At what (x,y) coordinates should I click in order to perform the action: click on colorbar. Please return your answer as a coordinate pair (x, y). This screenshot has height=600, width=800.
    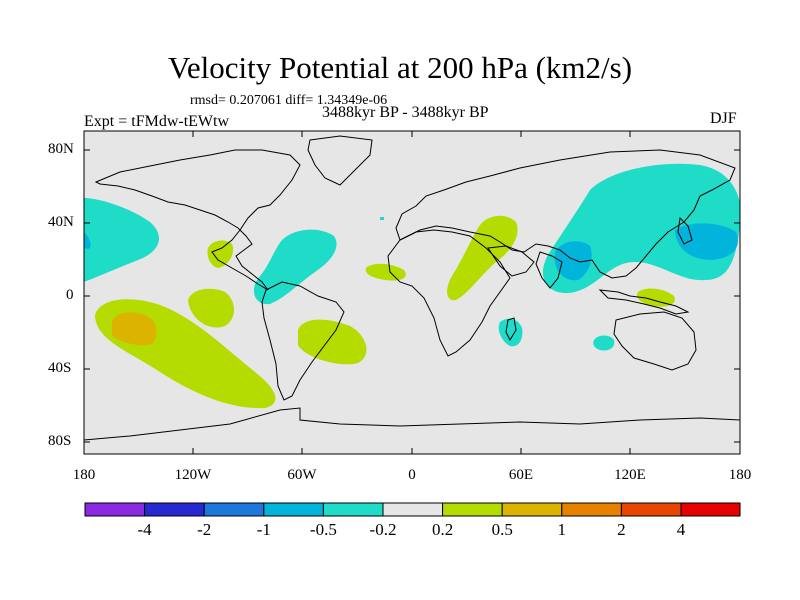
    Looking at the image, I should click on (412, 509).